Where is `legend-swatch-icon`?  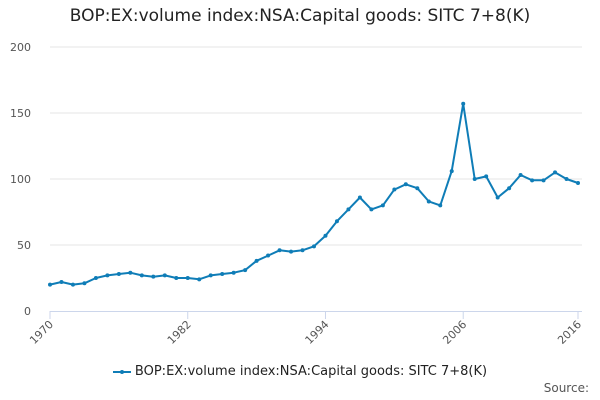 legend-swatch-icon is located at coordinates (121, 372).